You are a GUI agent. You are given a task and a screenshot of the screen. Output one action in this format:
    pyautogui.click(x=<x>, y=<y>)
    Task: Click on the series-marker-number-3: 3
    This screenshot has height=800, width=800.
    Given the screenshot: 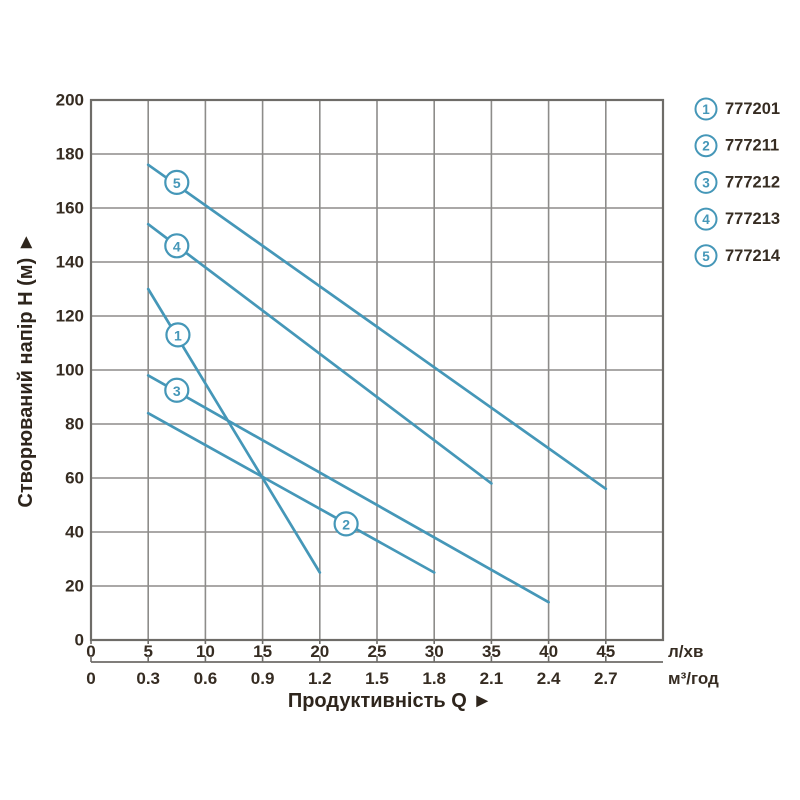 What is the action you would take?
    pyautogui.click(x=177, y=391)
    